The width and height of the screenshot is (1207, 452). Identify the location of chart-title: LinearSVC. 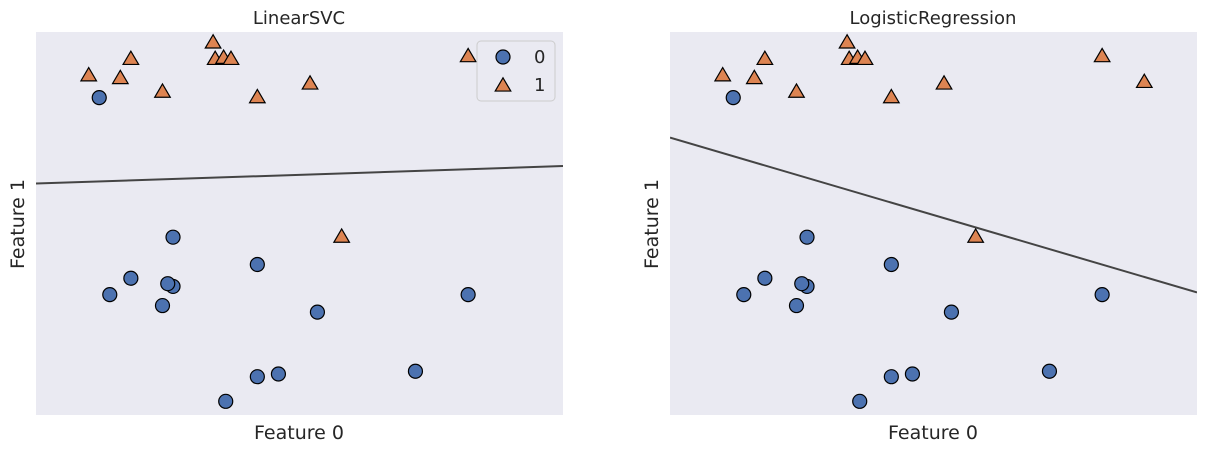
(299, 18).